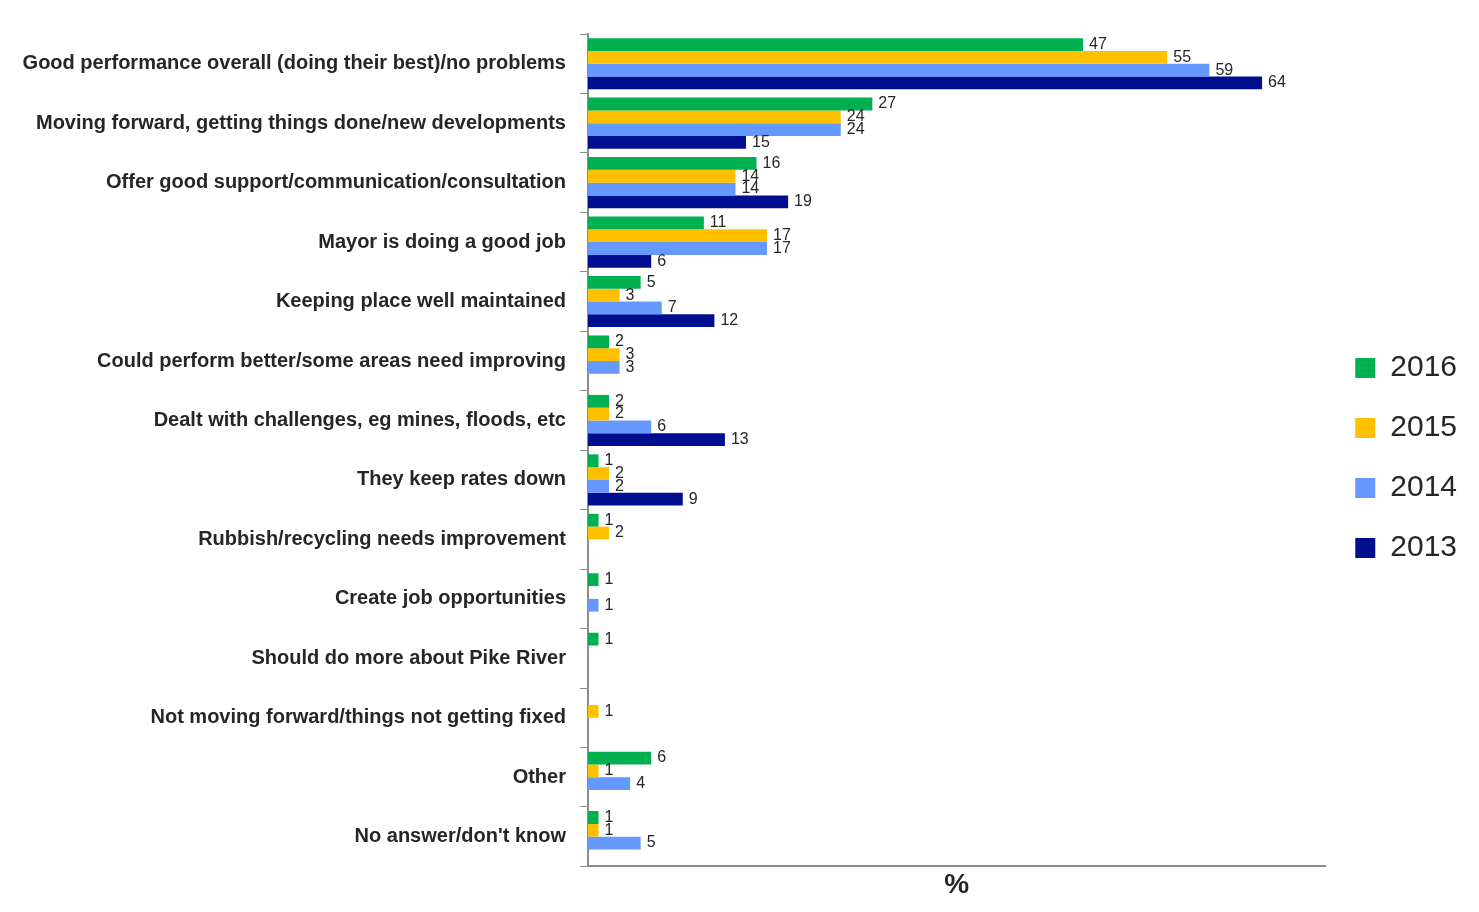 The height and width of the screenshot is (912, 1479). Describe the element at coordinates (760, 141) in the screenshot. I see `data-label: 15` at that location.